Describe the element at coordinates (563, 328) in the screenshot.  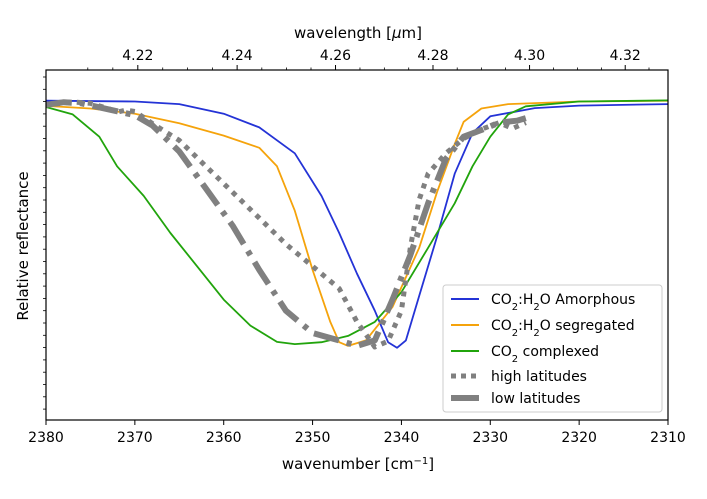
I see `legend-label-segregated: CO2:H2O segregated` at that location.